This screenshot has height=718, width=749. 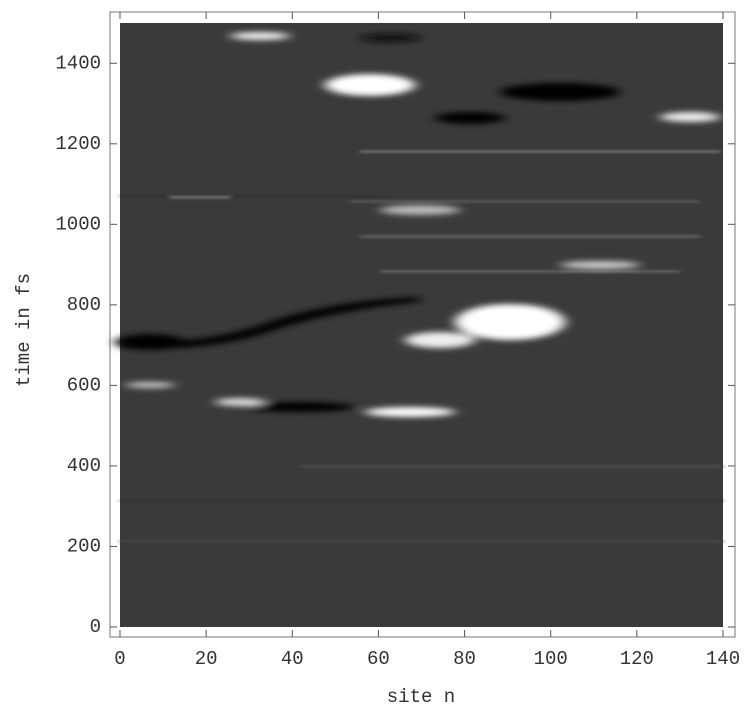 What do you see at coordinates (119, 659) in the screenshot?
I see `x-tick-label: 0` at bounding box center [119, 659].